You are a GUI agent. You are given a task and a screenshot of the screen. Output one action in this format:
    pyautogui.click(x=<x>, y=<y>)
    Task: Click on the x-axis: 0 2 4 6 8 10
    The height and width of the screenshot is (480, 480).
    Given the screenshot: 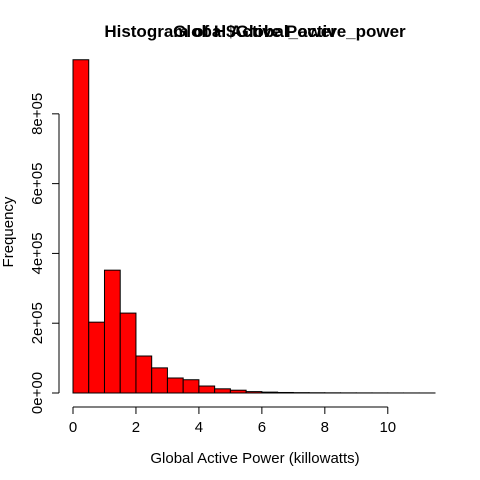 What is the action you would take?
    pyautogui.click(x=232, y=421)
    